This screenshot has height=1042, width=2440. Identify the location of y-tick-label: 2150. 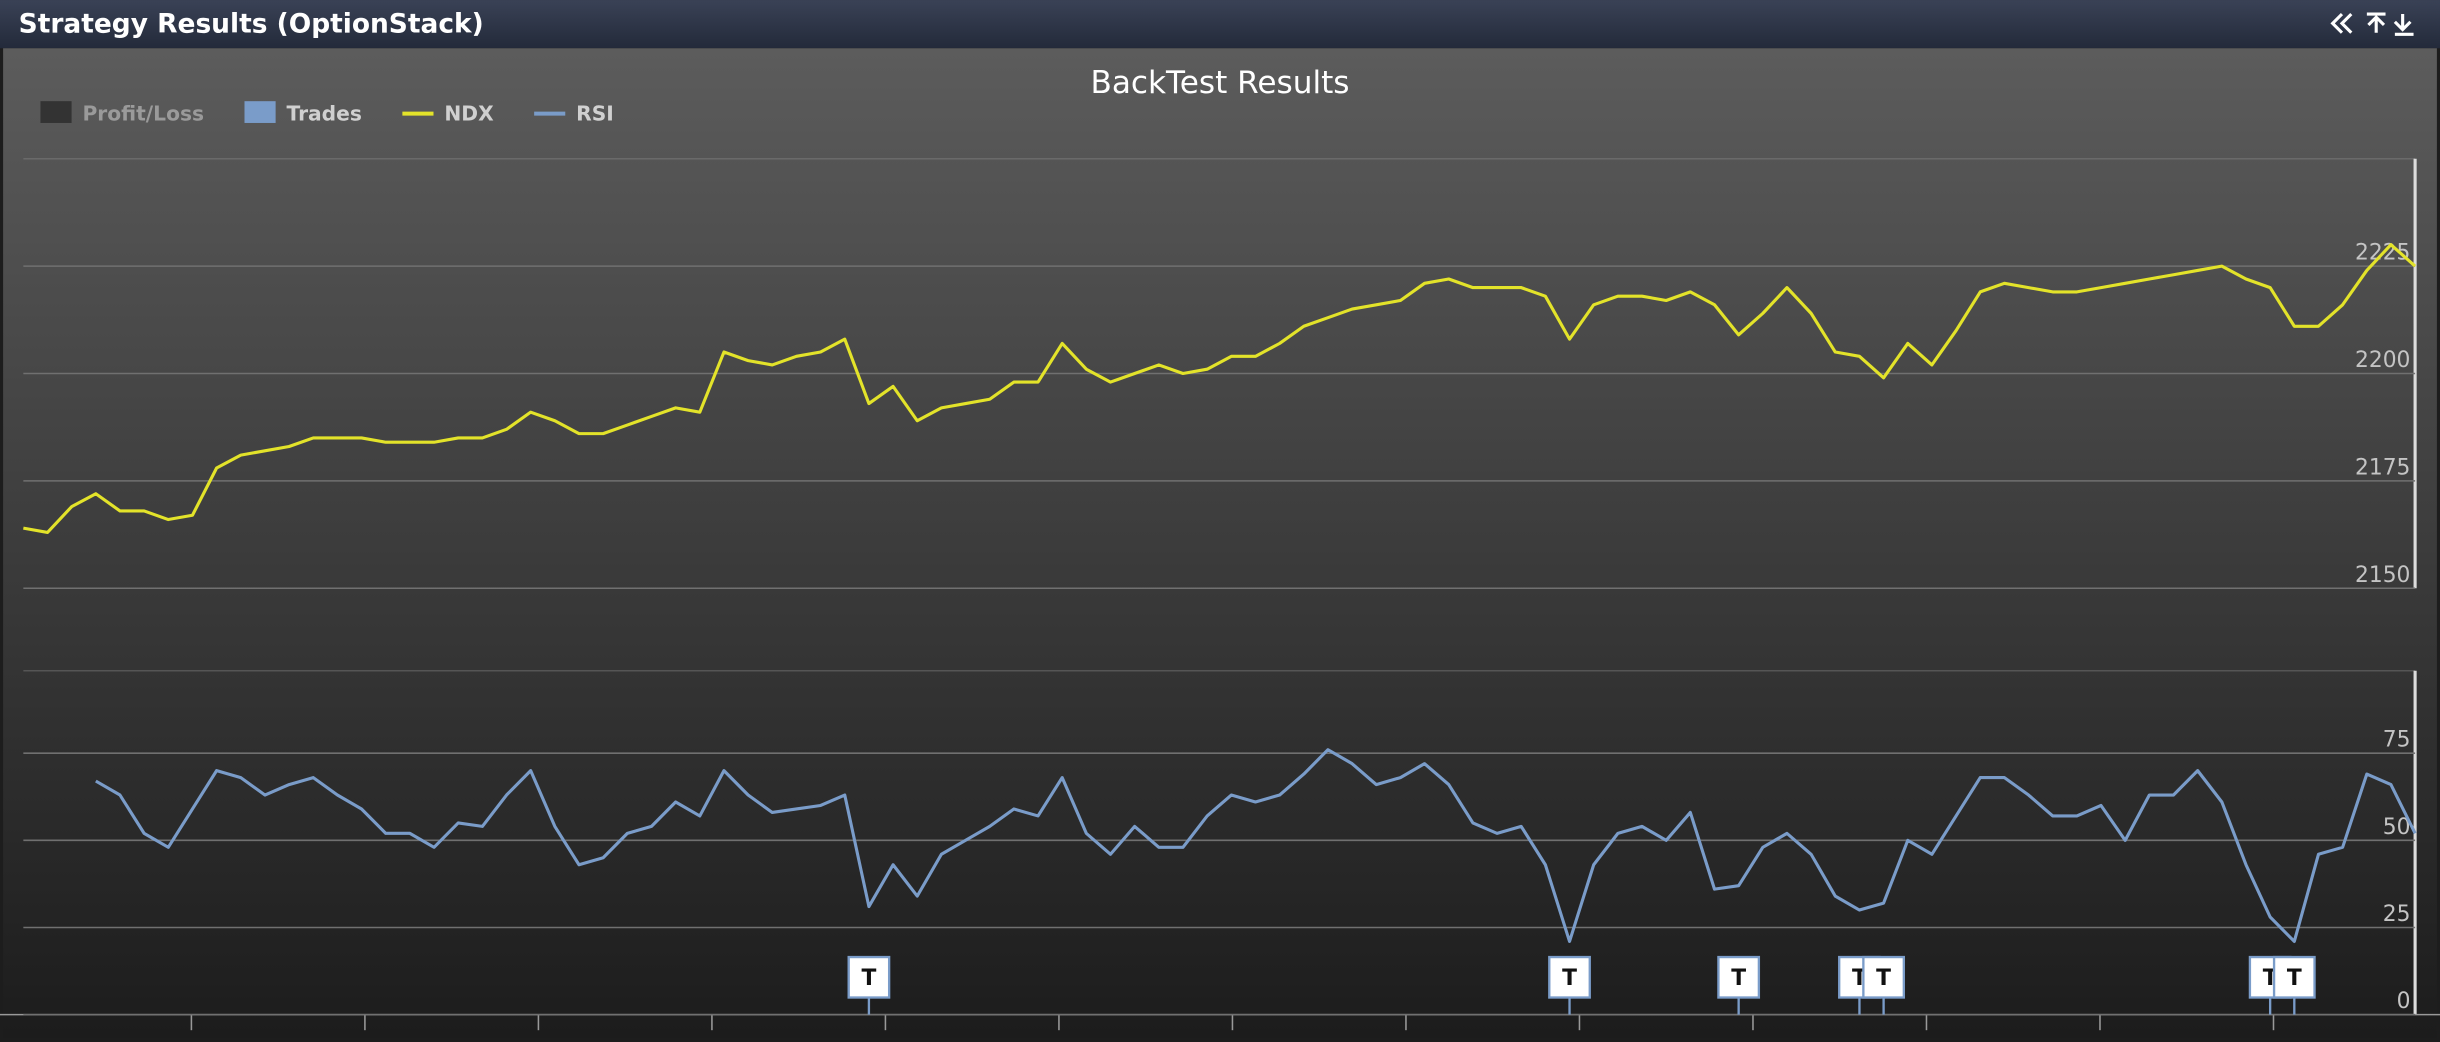
(2382, 575).